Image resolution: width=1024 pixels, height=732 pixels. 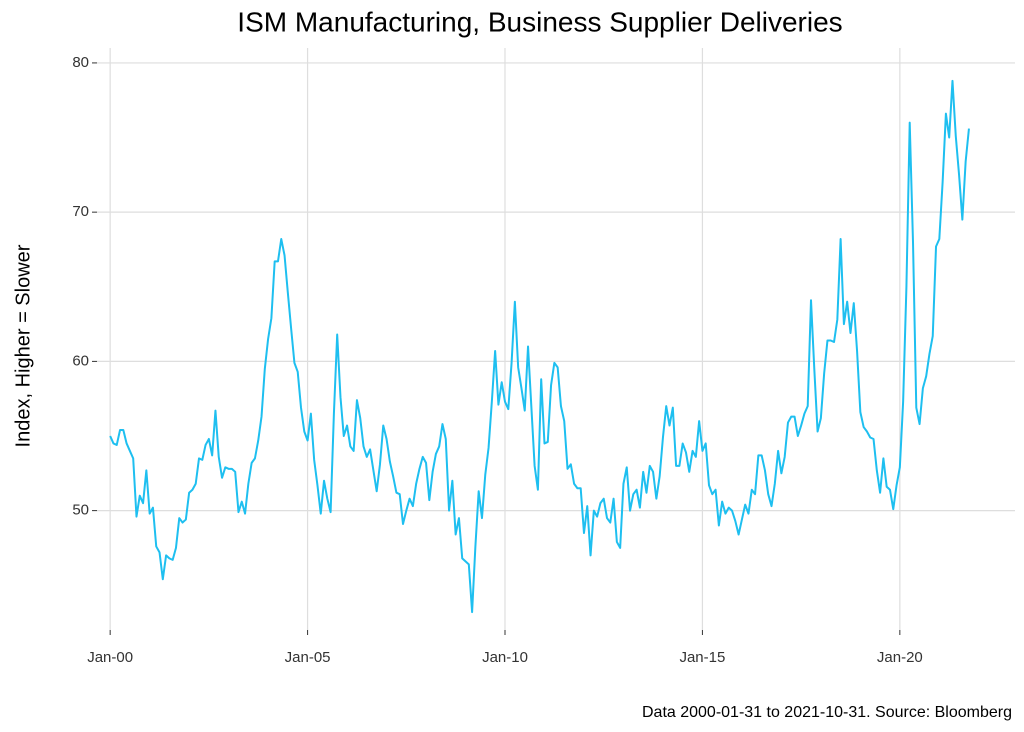 I want to click on y-tick-label: 80, so click(x=80, y=62).